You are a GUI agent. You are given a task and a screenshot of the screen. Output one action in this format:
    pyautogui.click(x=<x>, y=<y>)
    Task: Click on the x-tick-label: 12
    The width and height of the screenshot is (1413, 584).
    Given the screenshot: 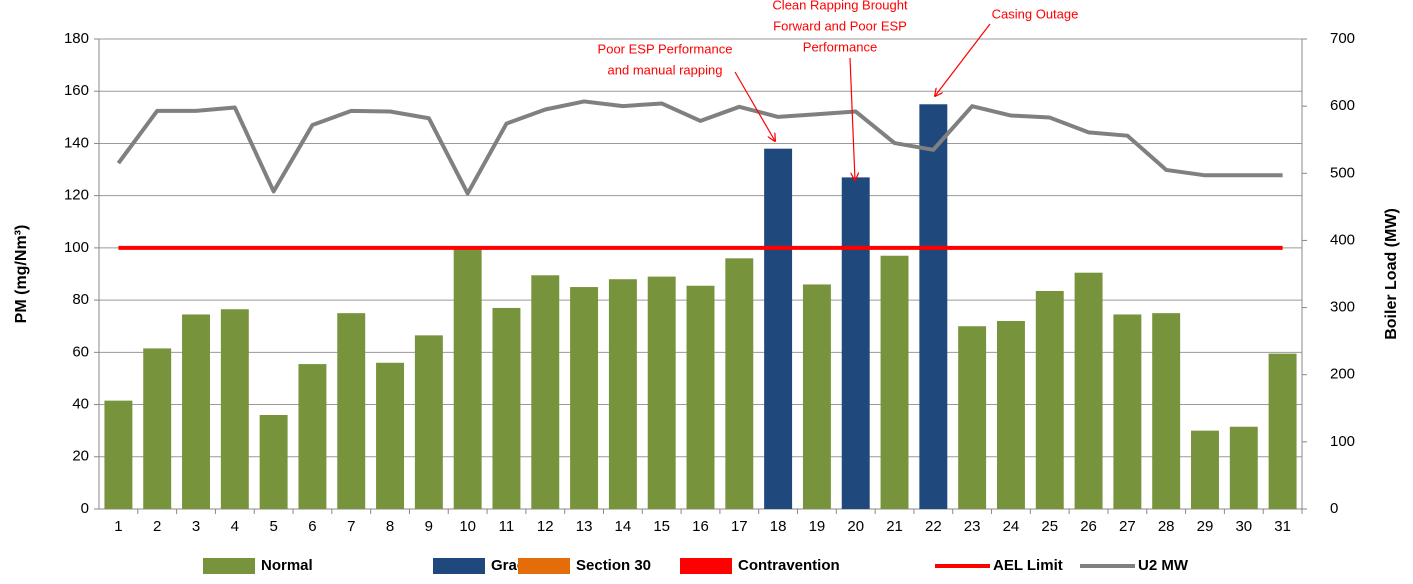 What is the action you would take?
    pyautogui.click(x=545, y=526)
    